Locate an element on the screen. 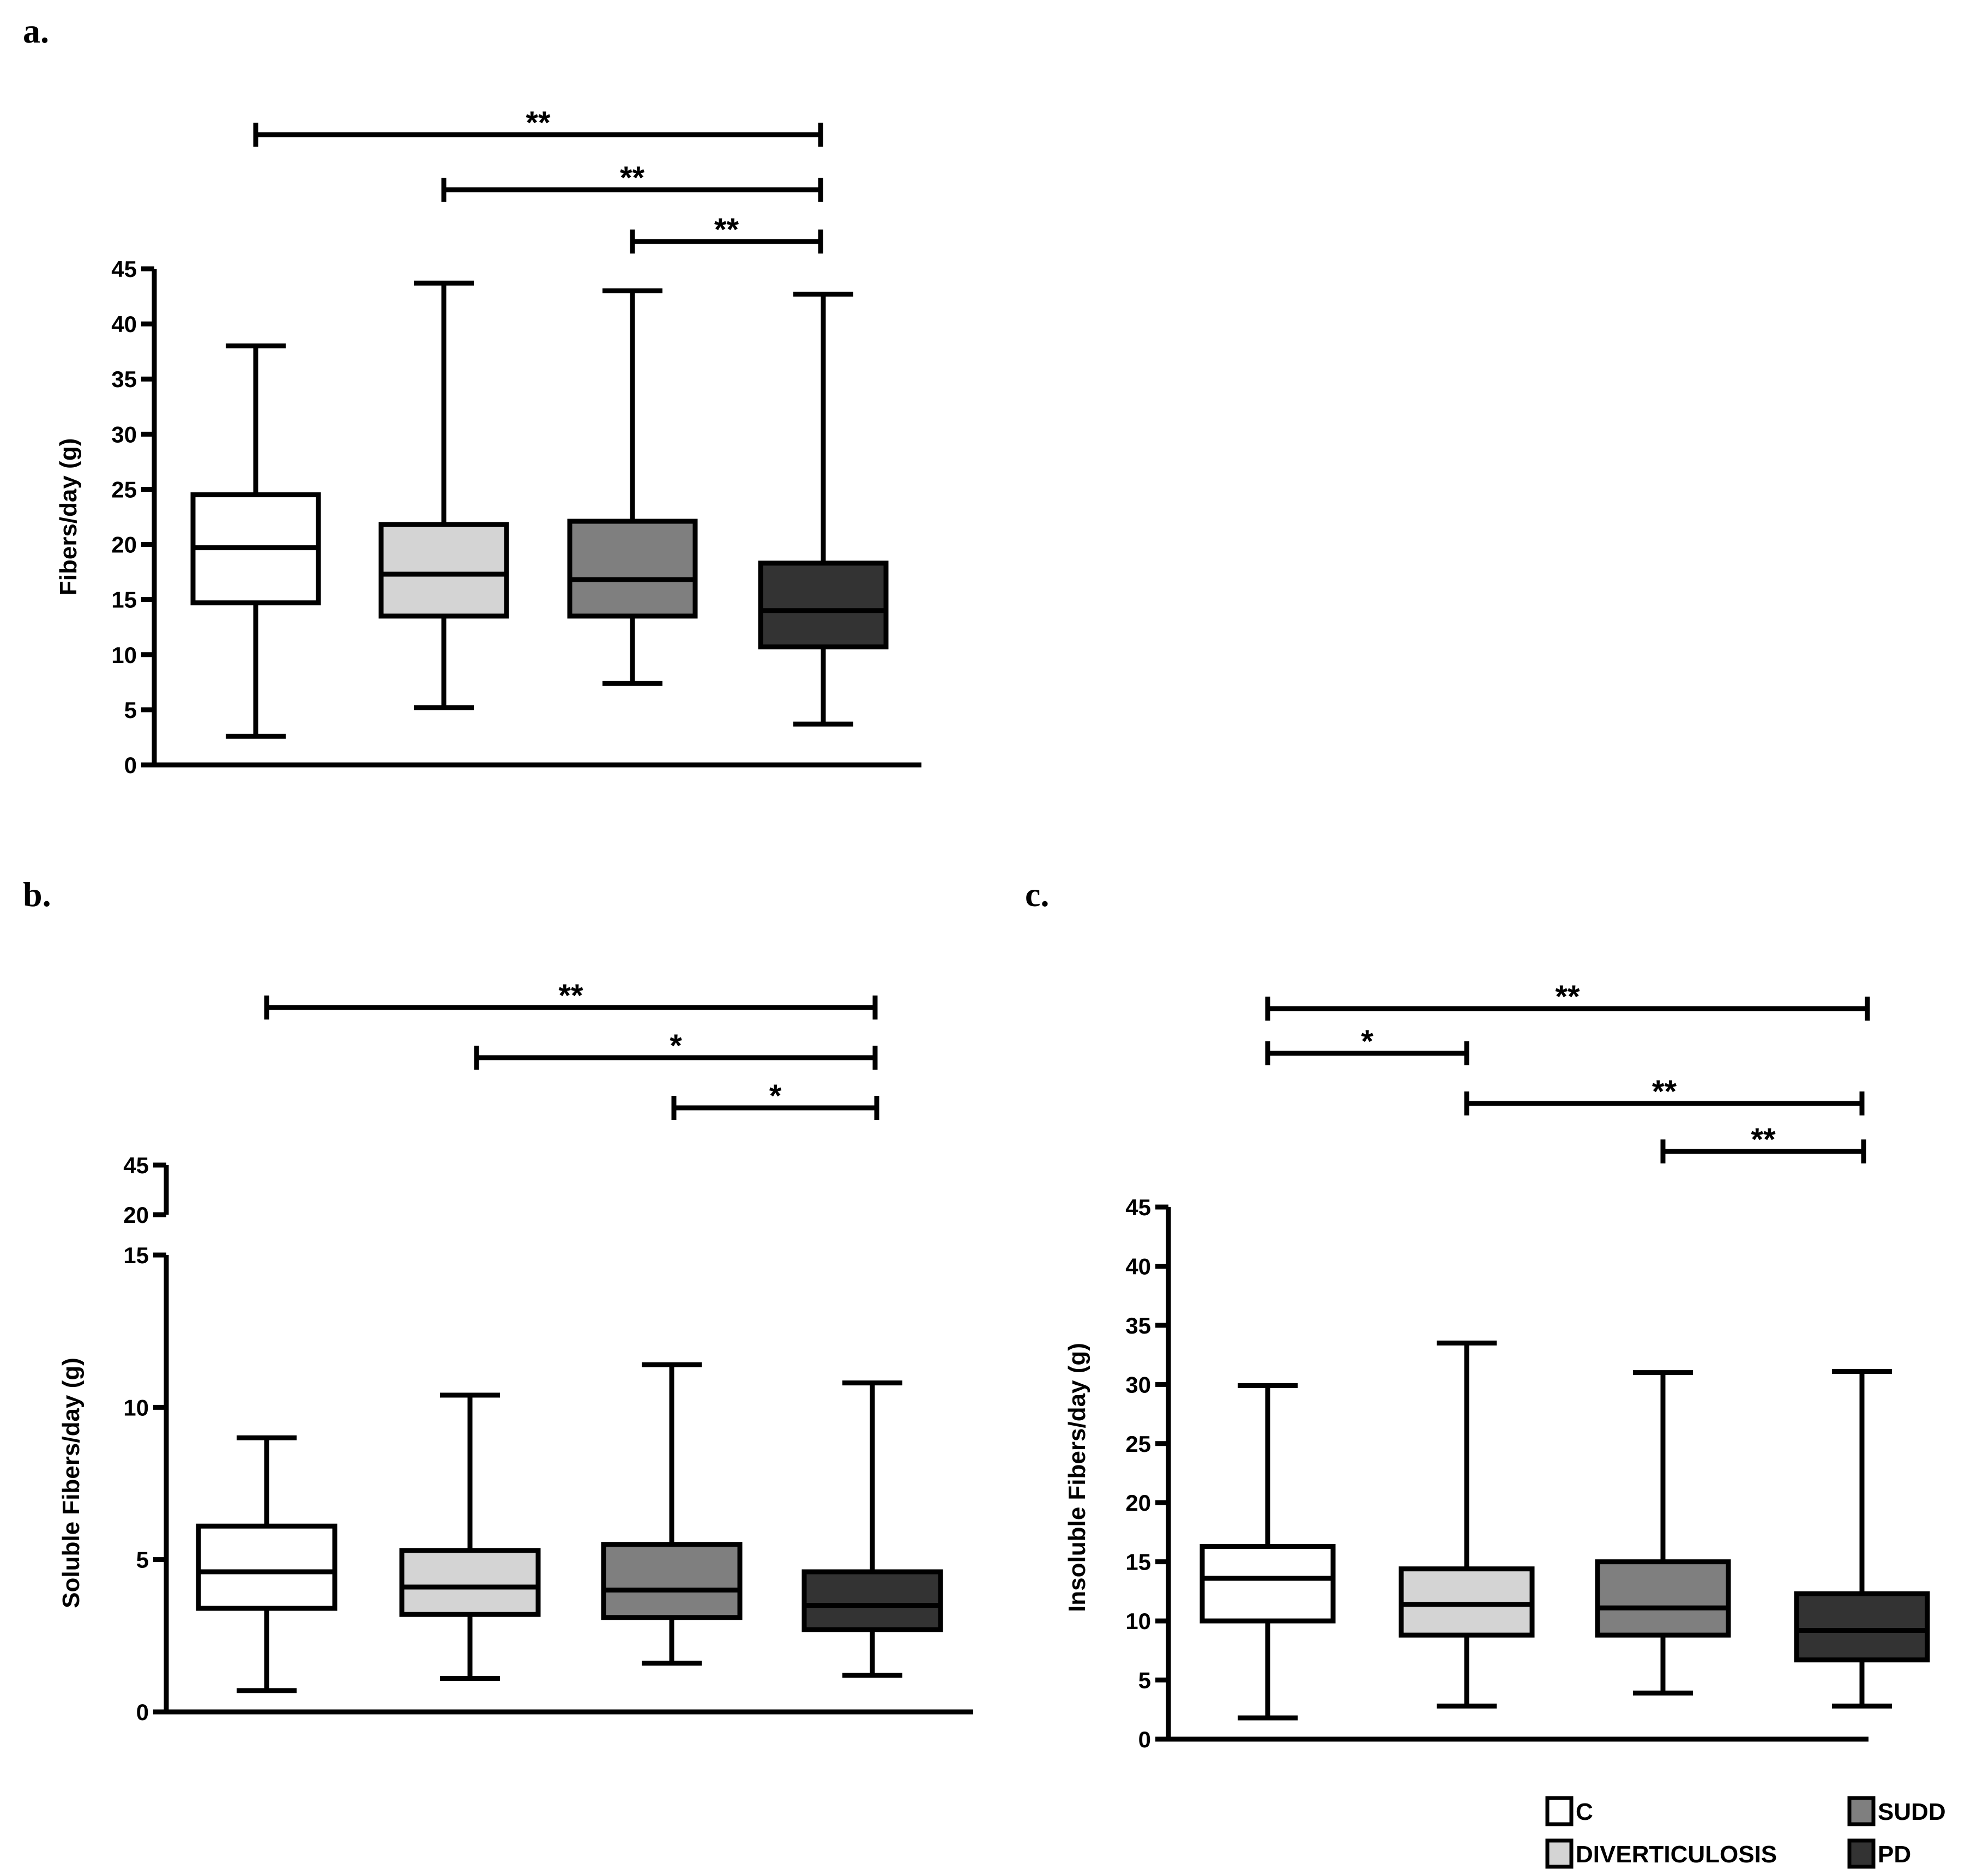 This screenshot has height=1876, width=1983. panel-label: b. is located at coordinates (37, 894).